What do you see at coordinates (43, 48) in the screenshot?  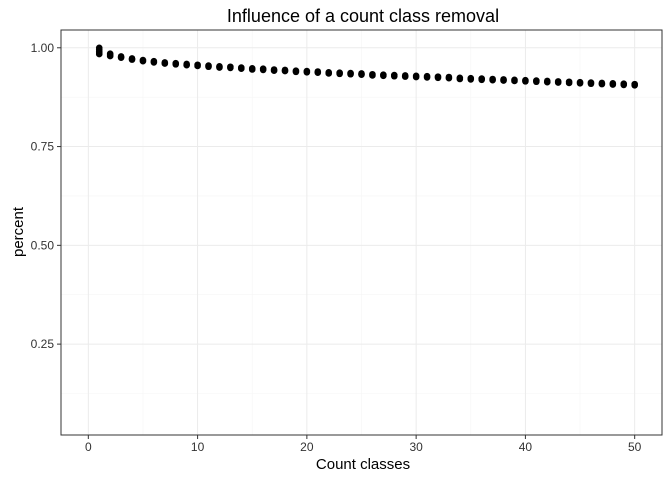 I see `y-tick-label: 1.00` at bounding box center [43, 48].